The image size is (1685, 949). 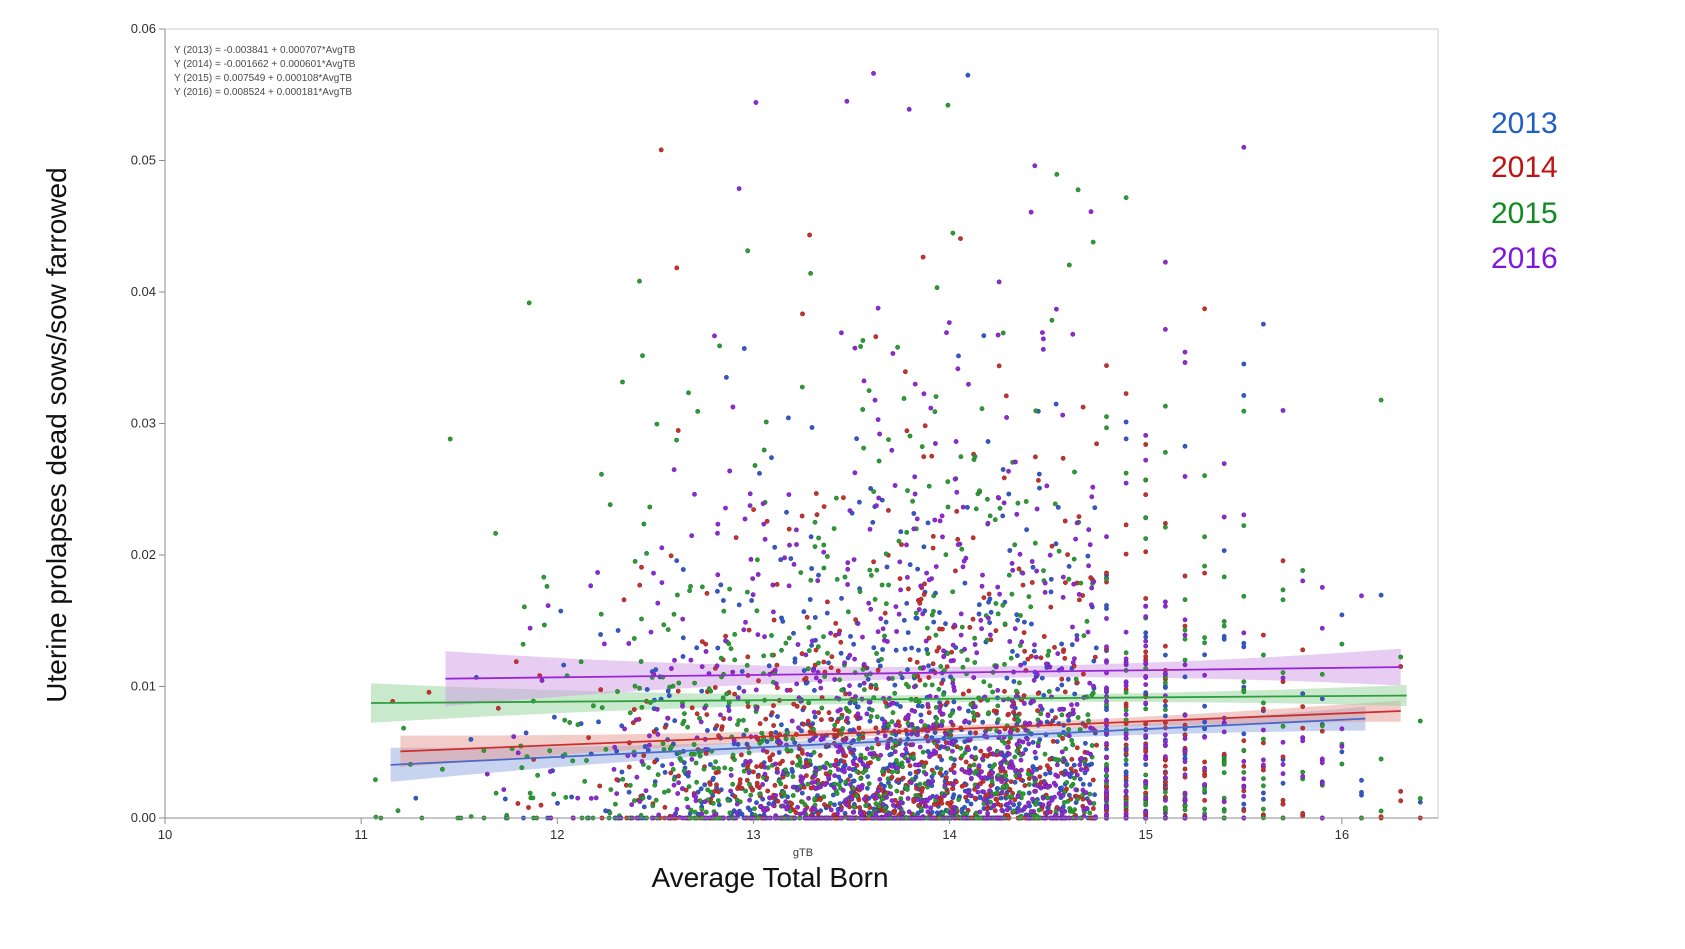 I want to click on legend-label-2015: 2015, so click(x=1524, y=213).